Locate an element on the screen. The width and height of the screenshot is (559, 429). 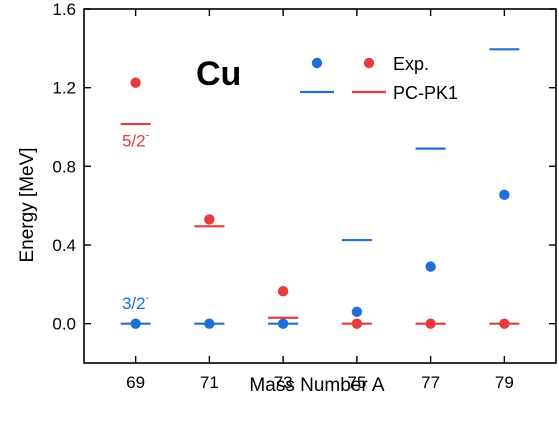
state-label-blue: 3/2- is located at coordinates (136, 302).